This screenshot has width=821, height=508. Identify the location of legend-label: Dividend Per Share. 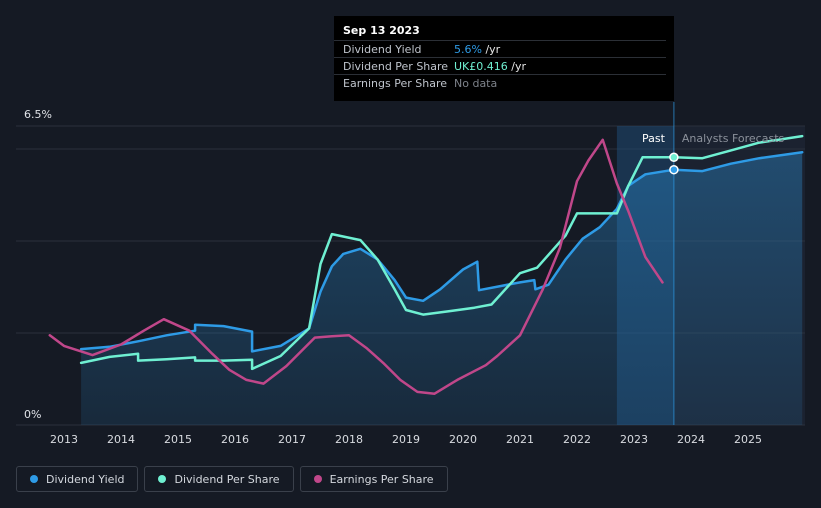
(227, 479).